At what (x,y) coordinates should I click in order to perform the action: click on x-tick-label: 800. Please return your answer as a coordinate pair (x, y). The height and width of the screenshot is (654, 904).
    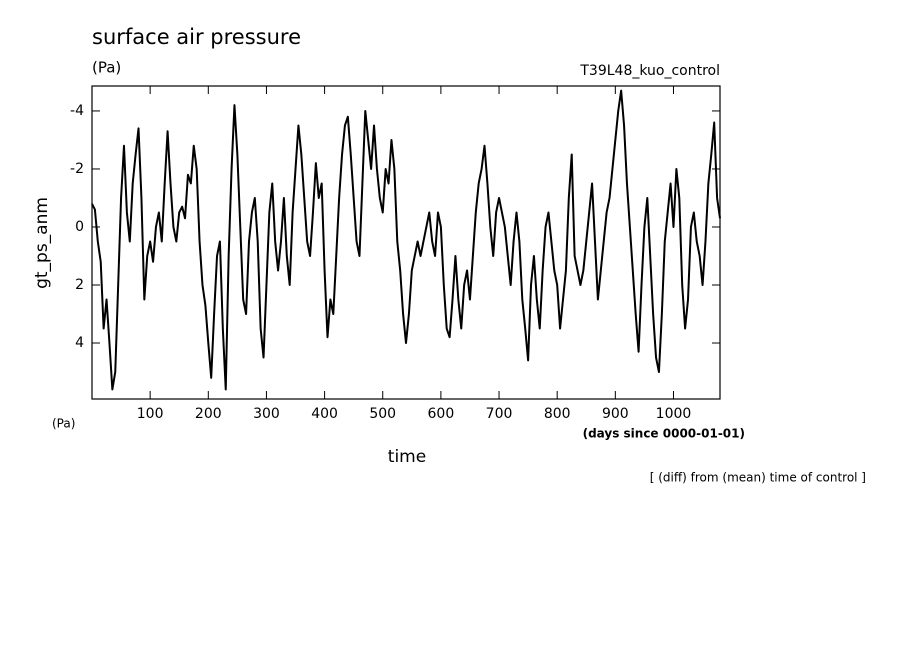
    Looking at the image, I should click on (557, 414).